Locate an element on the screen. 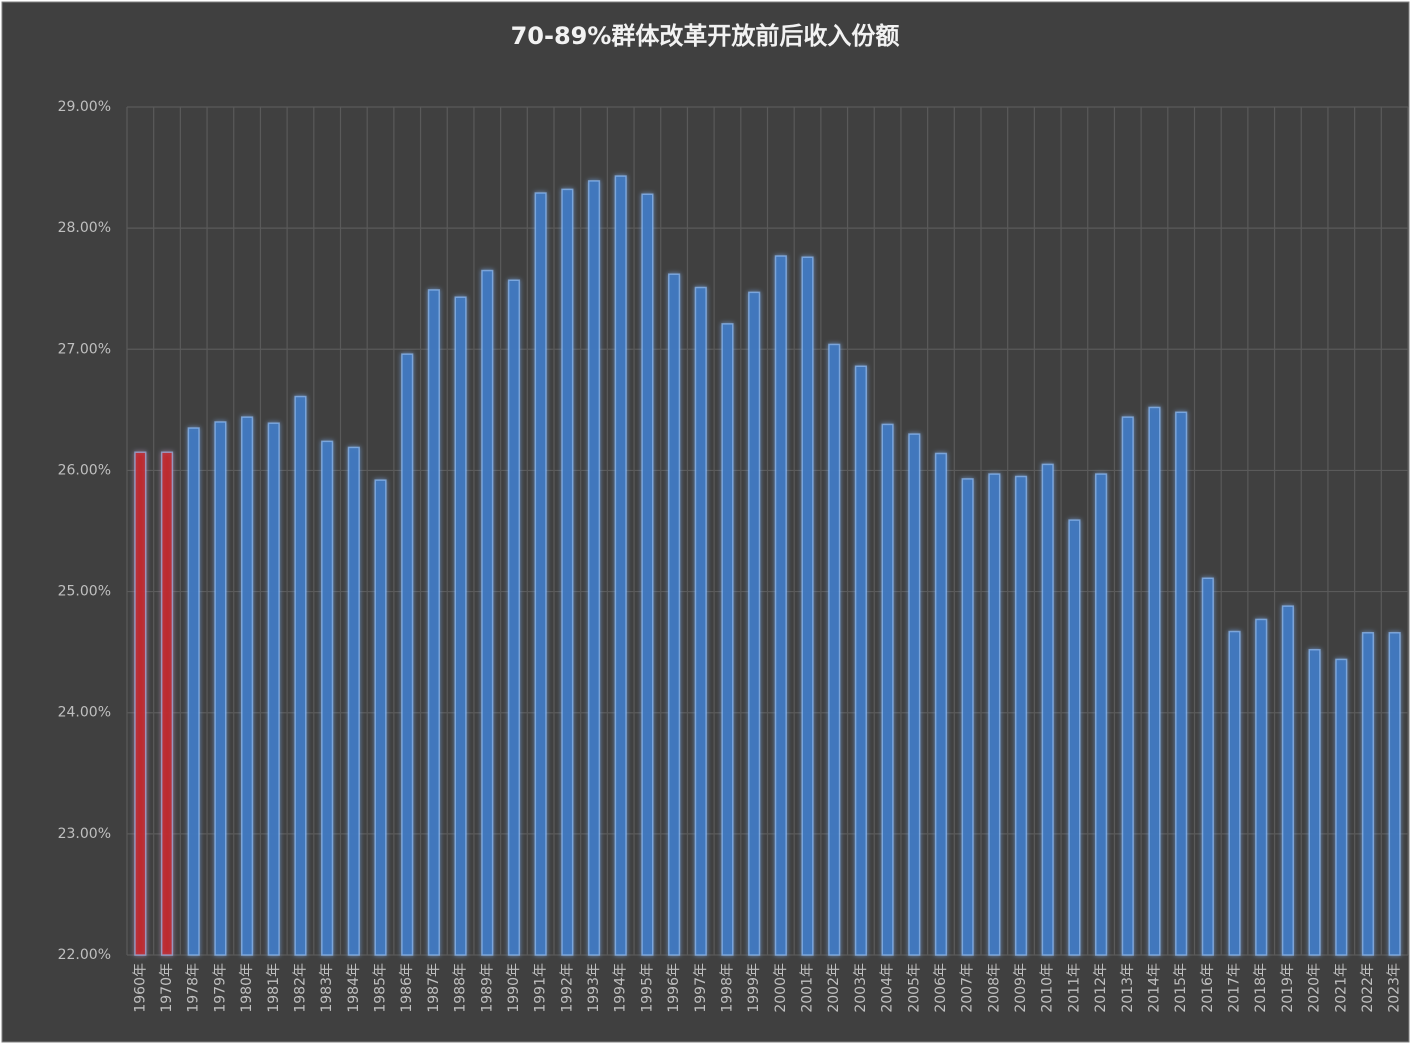 The image size is (1411, 1044). x-tick-label: 1997年 is located at coordinates (701, 988).